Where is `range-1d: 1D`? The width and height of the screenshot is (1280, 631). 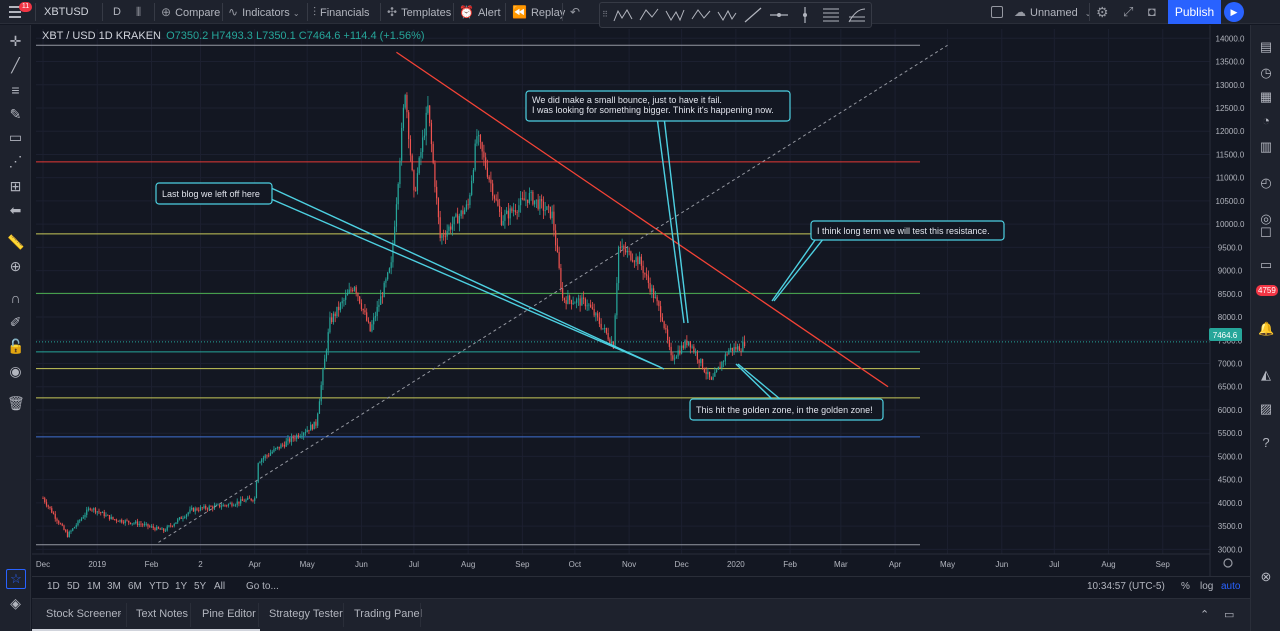
range-1d: 1D is located at coordinates (53, 586).